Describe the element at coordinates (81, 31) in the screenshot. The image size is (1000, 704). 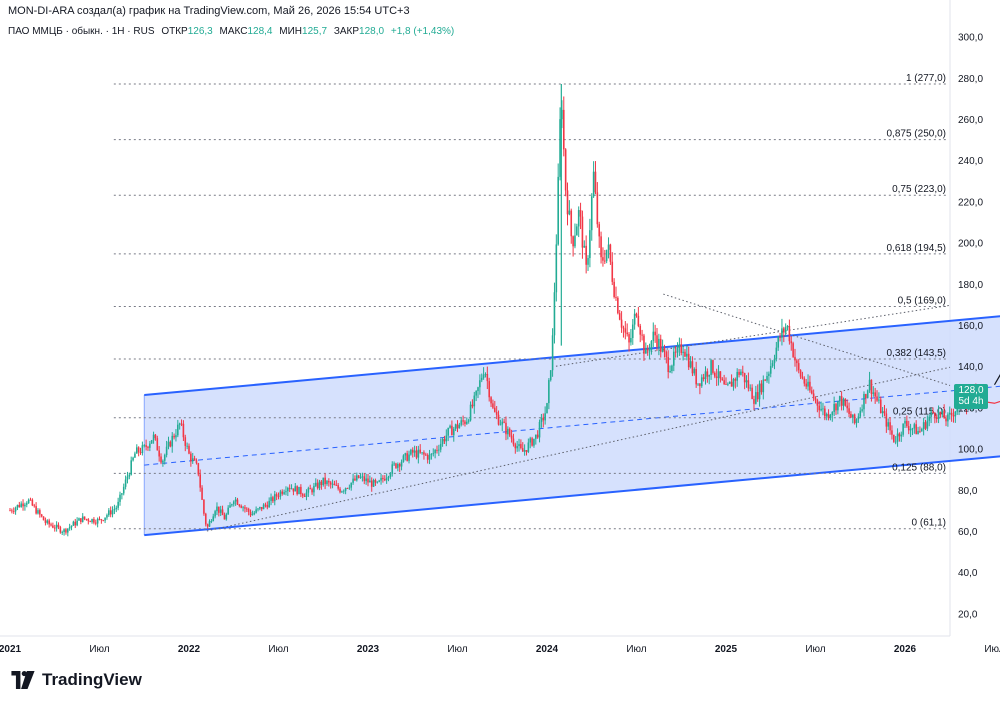
I see `symbol-name: ПАО ММЦБ · обыкн. · 1Н · RUS` at that location.